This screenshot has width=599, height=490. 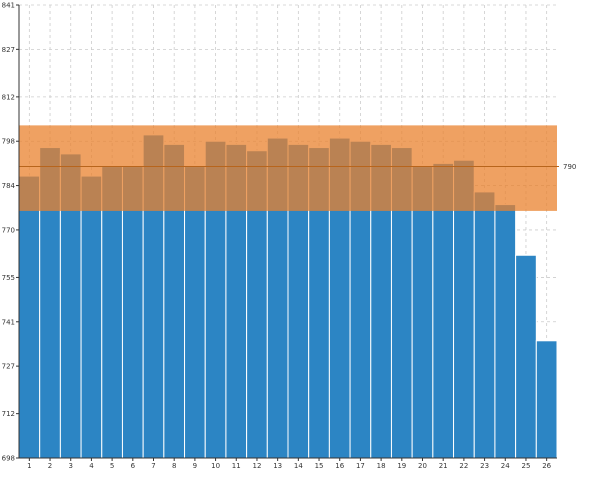 What do you see at coordinates (8, 50) in the screenshot?
I see `y-tick-label: 827` at bounding box center [8, 50].